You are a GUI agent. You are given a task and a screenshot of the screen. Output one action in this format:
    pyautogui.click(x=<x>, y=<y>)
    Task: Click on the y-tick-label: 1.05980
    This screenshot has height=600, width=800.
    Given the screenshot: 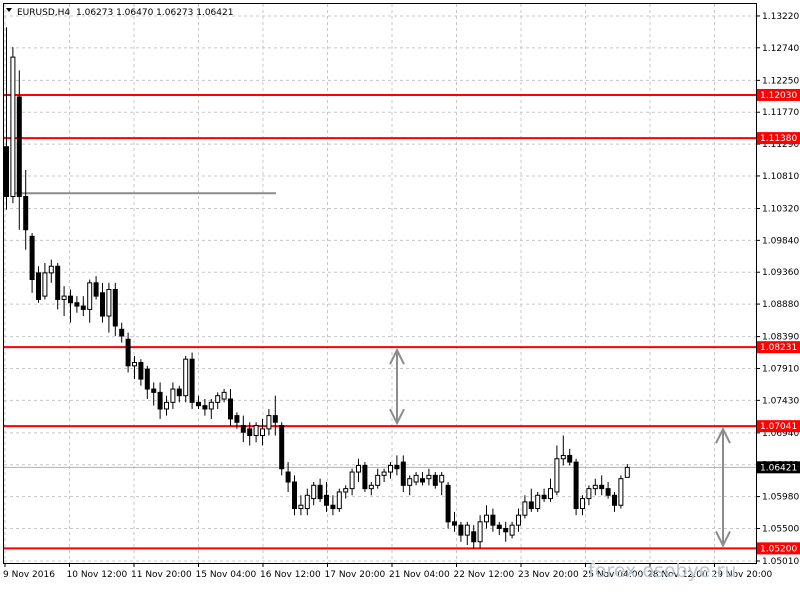 What is the action you would take?
    pyautogui.click(x=780, y=498)
    